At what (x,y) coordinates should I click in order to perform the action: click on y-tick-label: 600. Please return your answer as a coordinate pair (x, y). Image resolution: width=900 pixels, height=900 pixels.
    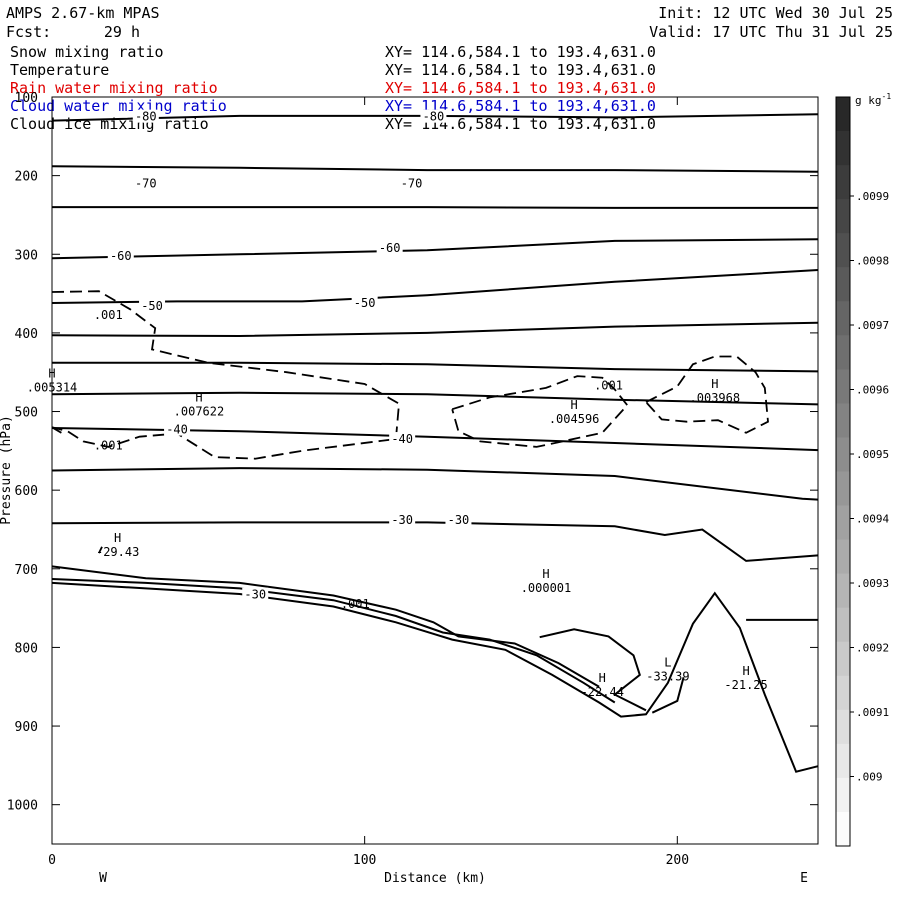
    Looking at the image, I should click on (26, 491).